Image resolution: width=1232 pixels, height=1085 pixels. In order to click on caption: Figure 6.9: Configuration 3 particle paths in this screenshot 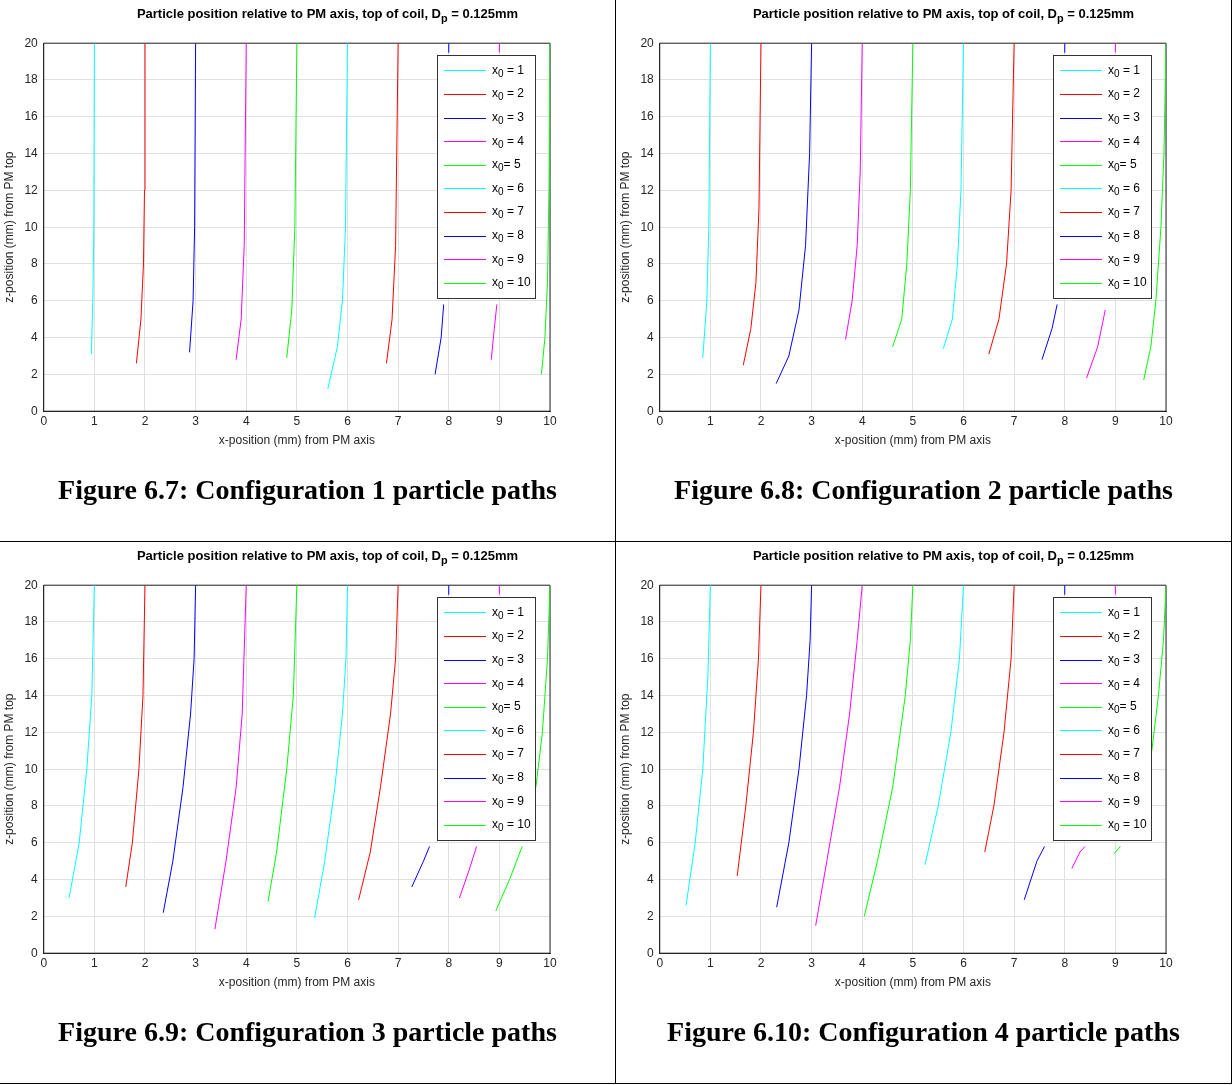, I will do `click(307, 1032)`.